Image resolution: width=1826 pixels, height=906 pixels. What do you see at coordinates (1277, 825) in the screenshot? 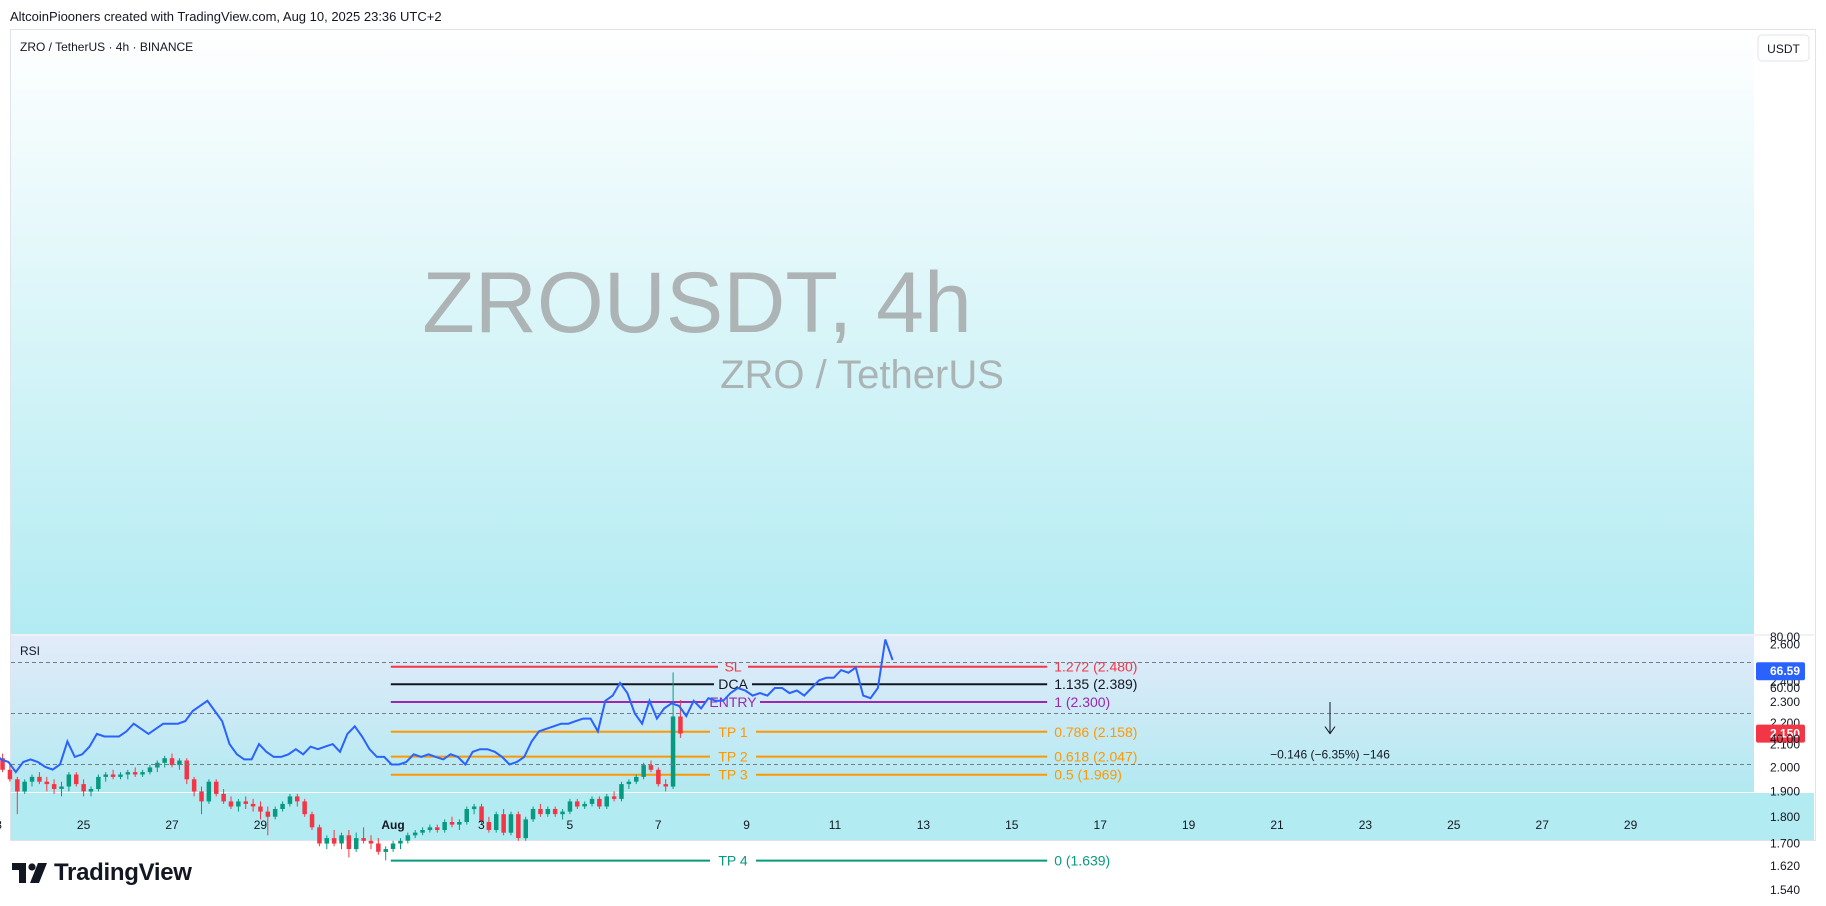
I see `time-tick-label: 21` at bounding box center [1277, 825].